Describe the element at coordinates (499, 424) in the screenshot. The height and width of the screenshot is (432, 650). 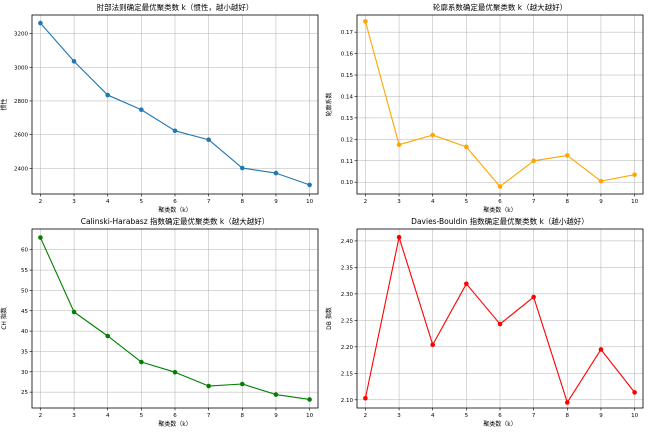
I see `chart4-xlabel: 聚类数（k）` at that location.